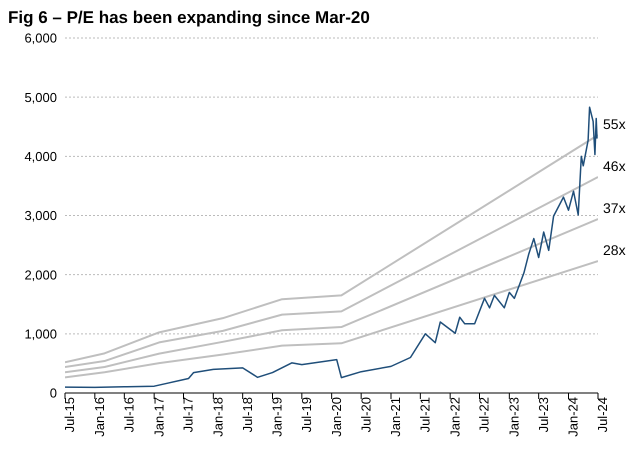 The image size is (638, 459). What do you see at coordinates (40, 216) in the screenshot?
I see `y-tick-label: 3,000` at bounding box center [40, 216].